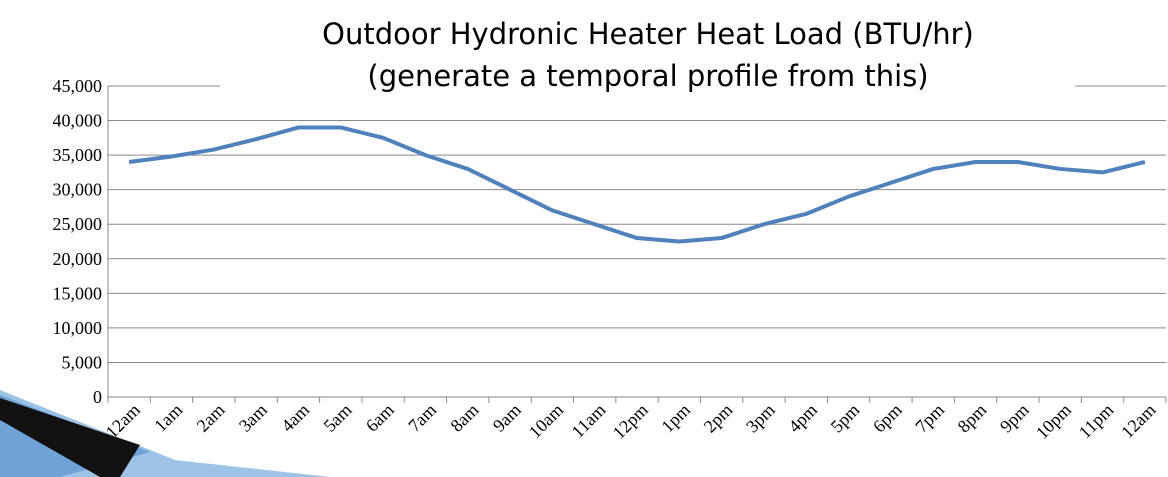  Describe the element at coordinates (78, 121) in the screenshot. I see `y-tick-label: 40,000` at that location.